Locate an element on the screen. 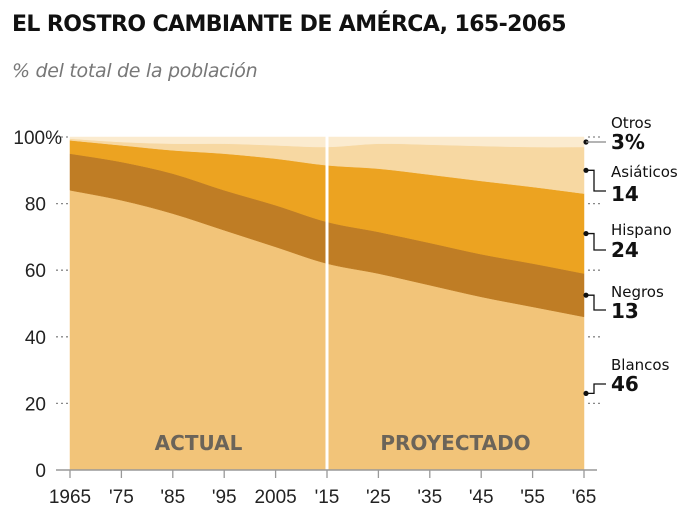 Image resolution: width=700 pixels, height=514 pixels. period-label-proyectado: PROYECTADO is located at coordinates (455, 443).